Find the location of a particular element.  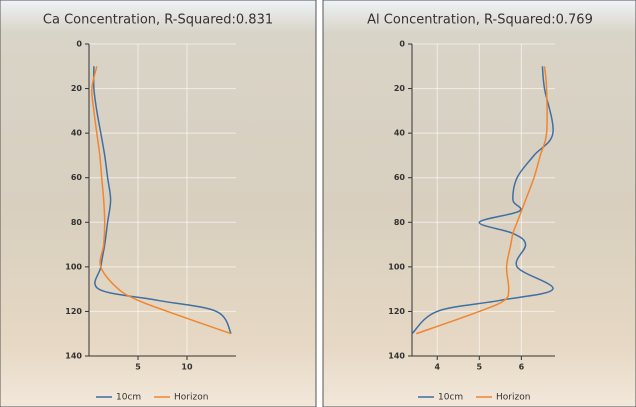

x-tick-label: 6 is located at coordinates (522, 367).